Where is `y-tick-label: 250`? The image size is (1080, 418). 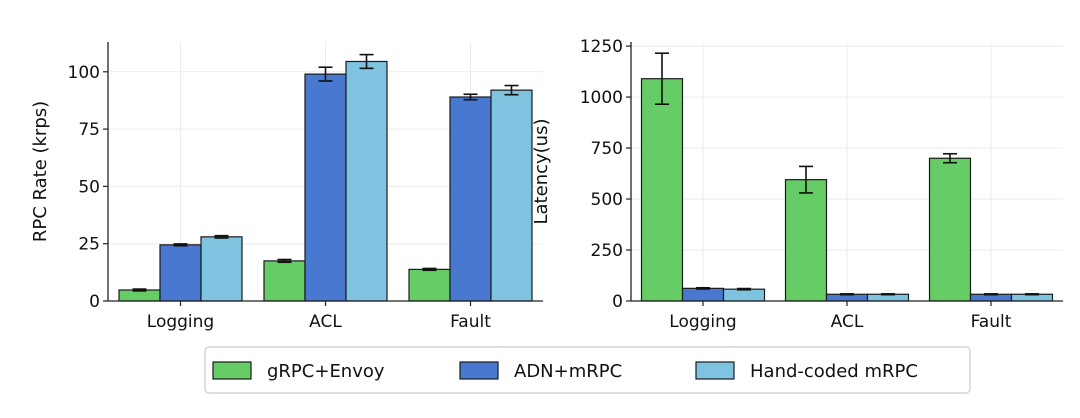
y-tick-label: 250 is located at coordinates (607, 251).